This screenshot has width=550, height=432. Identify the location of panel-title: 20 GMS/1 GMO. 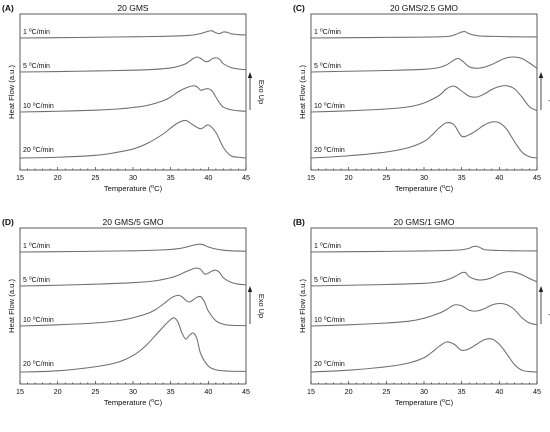
(424, 222).